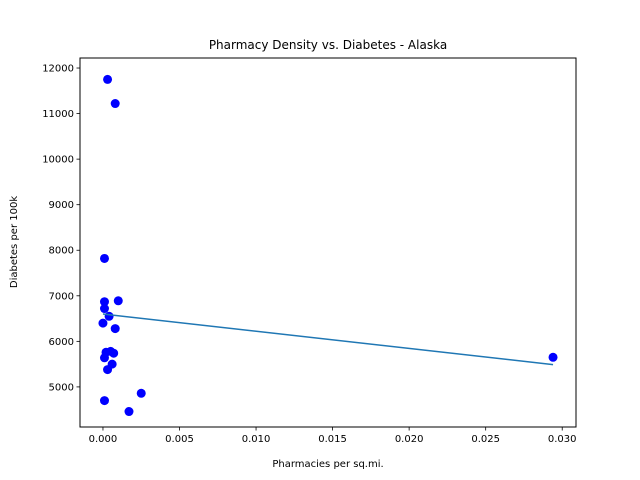 The image size is (640, 480). I want to click on x-axis-label: Pharmacies per sq.mi., so click(327, 464).